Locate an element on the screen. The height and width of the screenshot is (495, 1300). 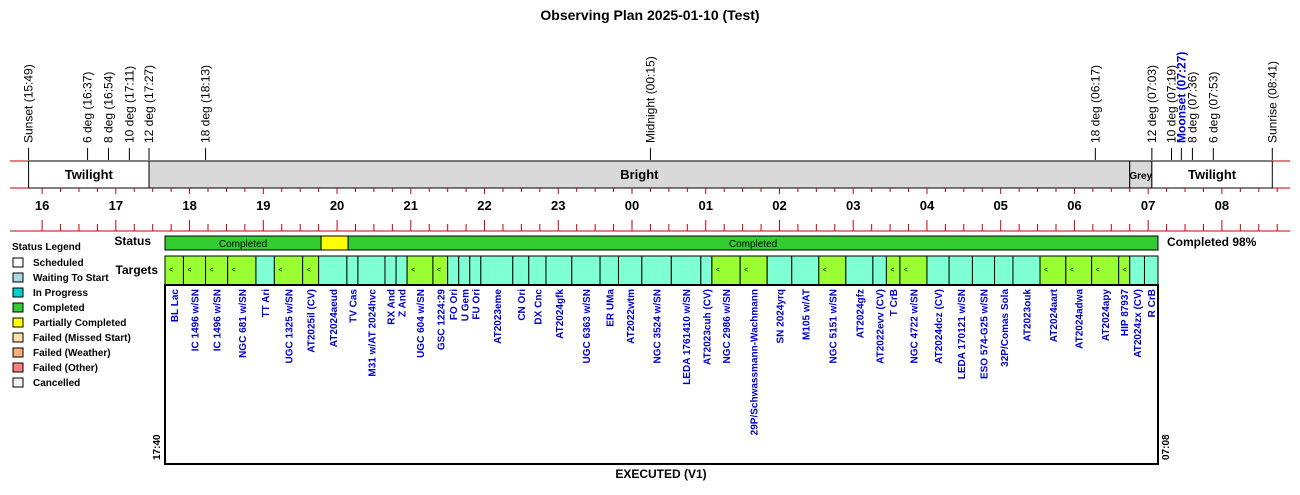
hour-tick-label: 00 is located at coordinates (632, 205).